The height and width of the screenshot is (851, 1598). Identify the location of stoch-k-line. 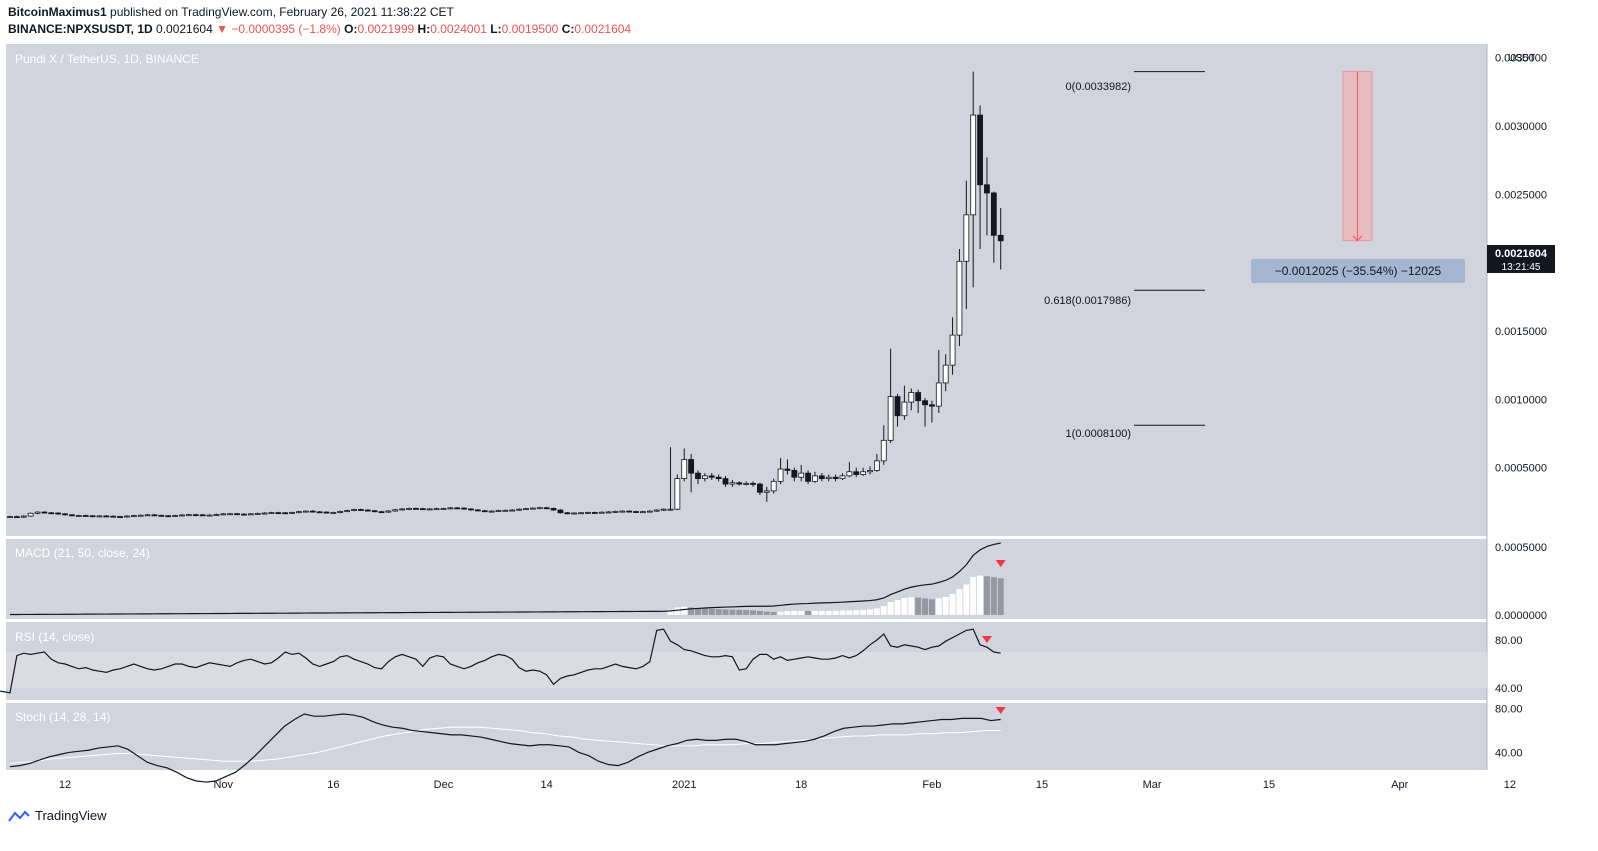
(505, 748).